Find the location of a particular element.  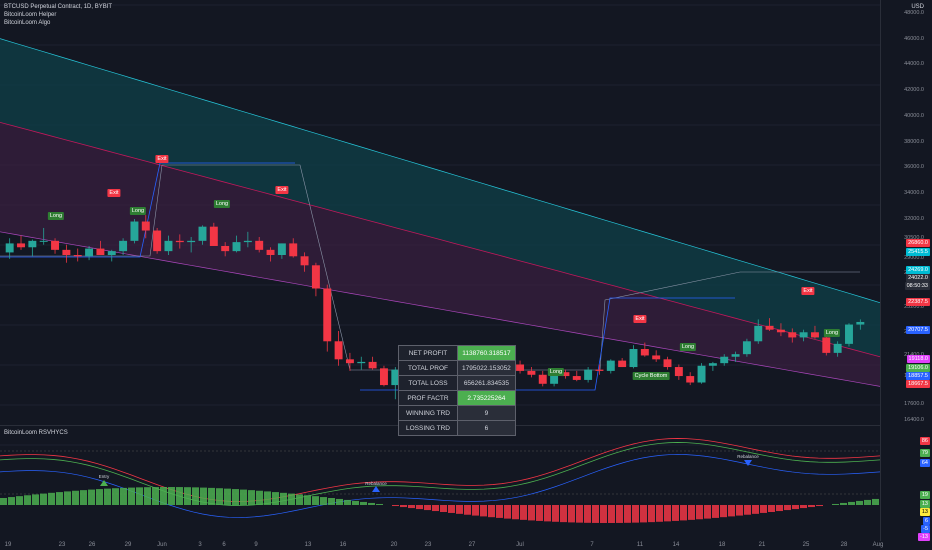

date-tick: 28 is located at coordinates (844, 545).